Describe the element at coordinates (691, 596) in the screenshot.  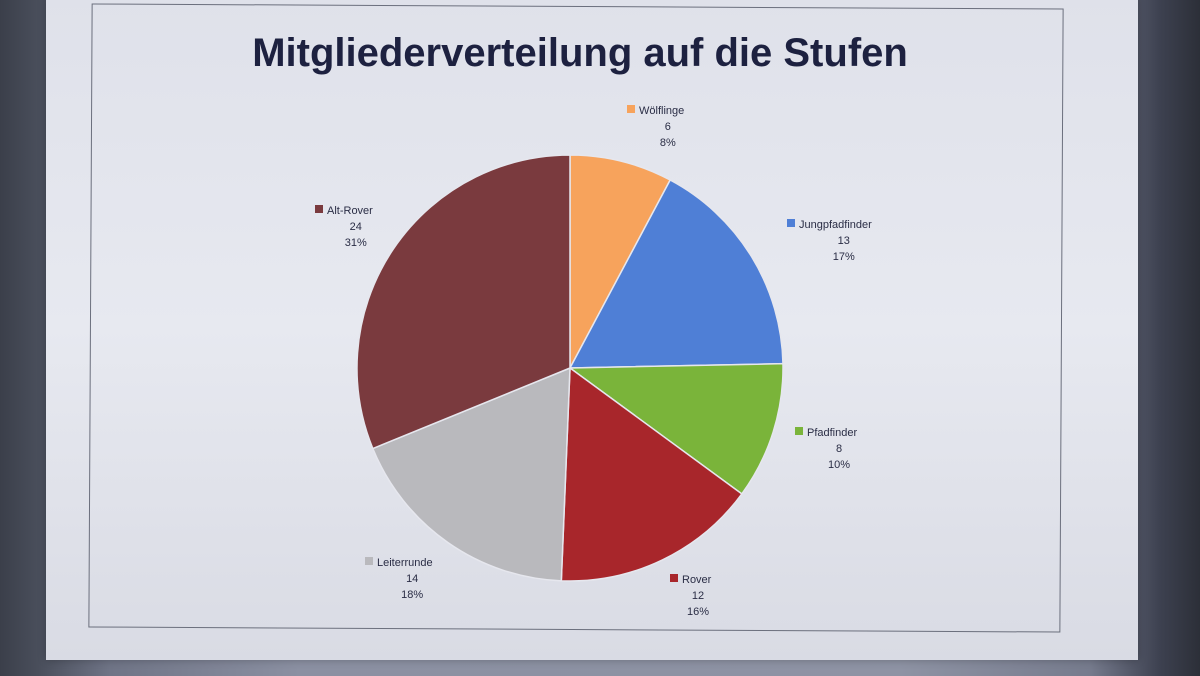
I see `data-label-rover: Rover 12 16%` at that location.